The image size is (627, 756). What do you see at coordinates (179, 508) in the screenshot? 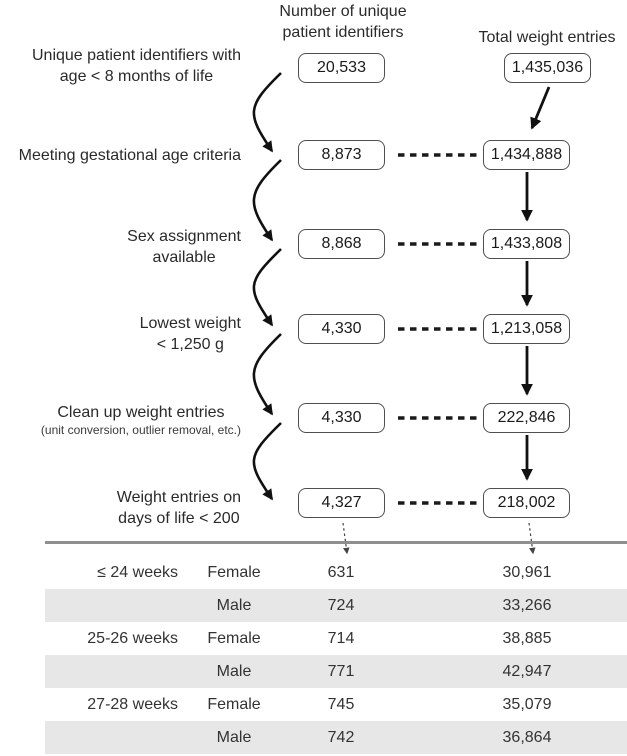
I see `step-label-6: Weight entries on days of life < 200` at bounding box center [179, 508].